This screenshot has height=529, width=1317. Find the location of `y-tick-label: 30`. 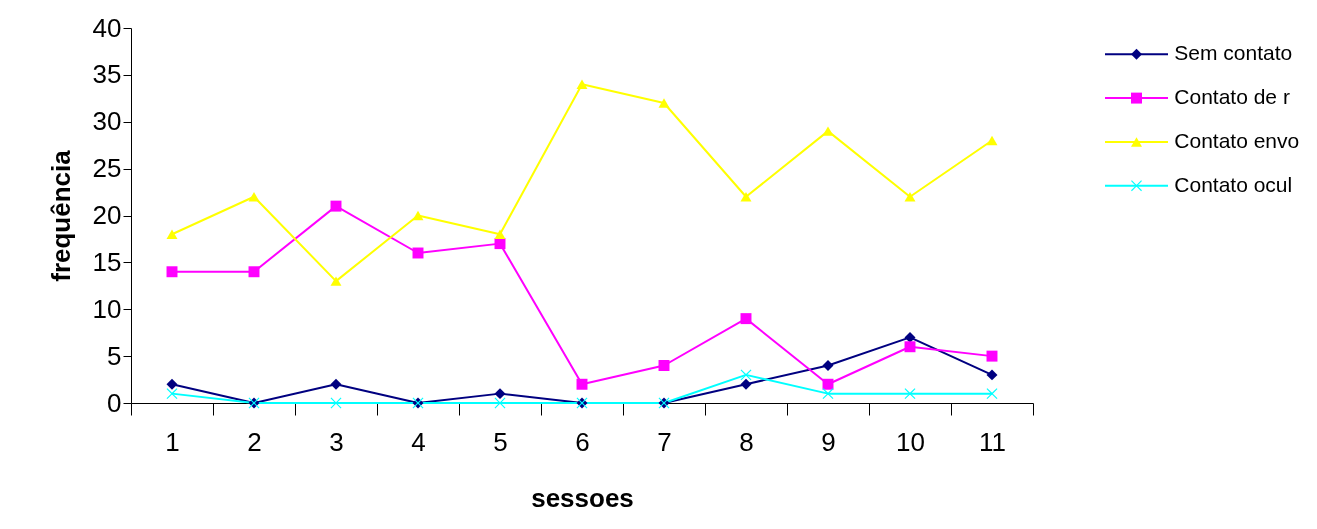

y-tick-label: 30 is located at coordinates (107, 121).